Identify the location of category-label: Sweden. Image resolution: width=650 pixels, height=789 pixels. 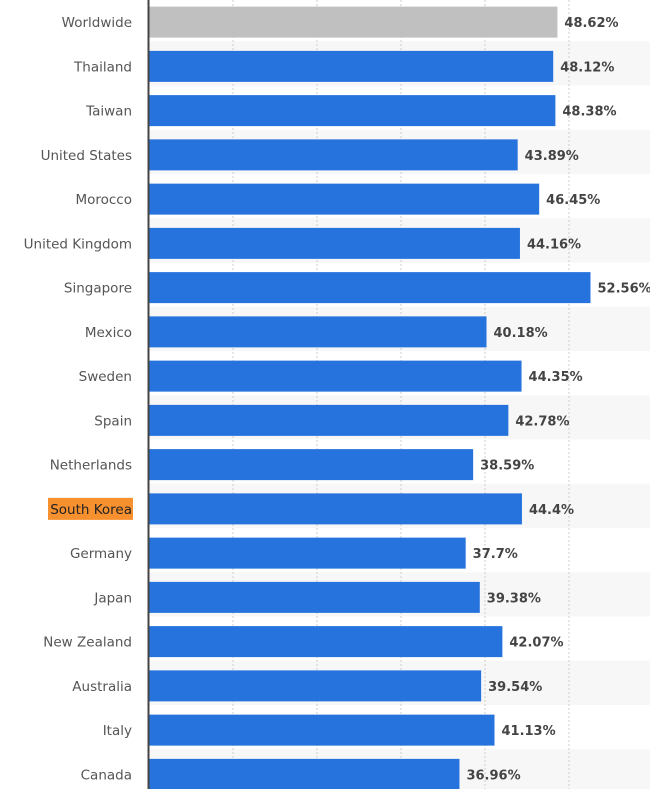
(105, 377).